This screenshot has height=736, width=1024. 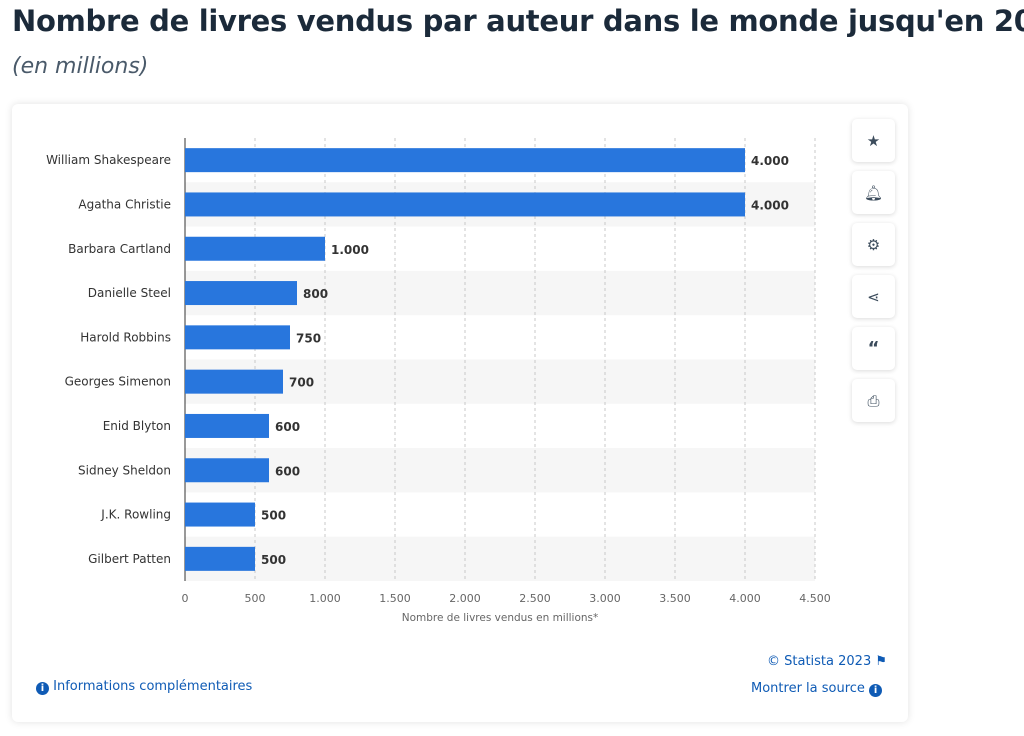 What do you see at coordinates (350, 250) in the screenshot?
I see `data-label: 1.000` at bounding box center [350, 250].